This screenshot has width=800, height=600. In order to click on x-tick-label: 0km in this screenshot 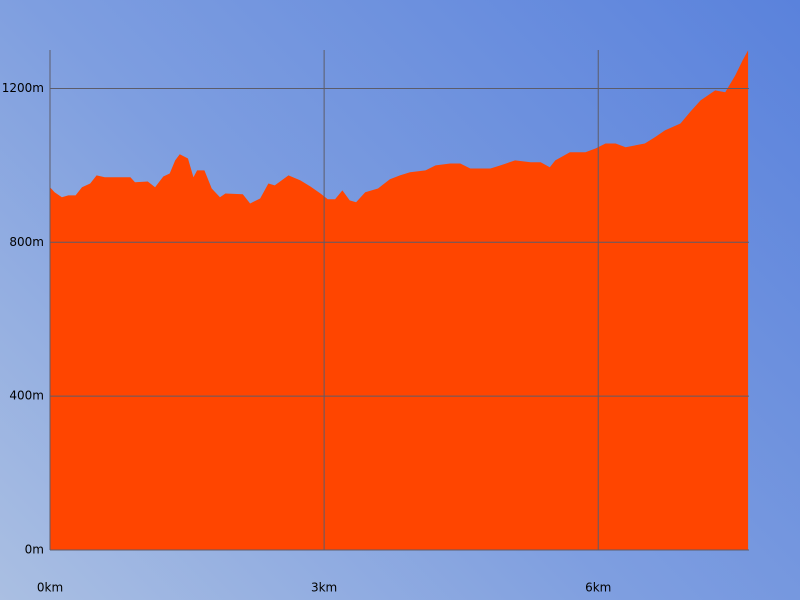, I will do `click(50, 588)`.